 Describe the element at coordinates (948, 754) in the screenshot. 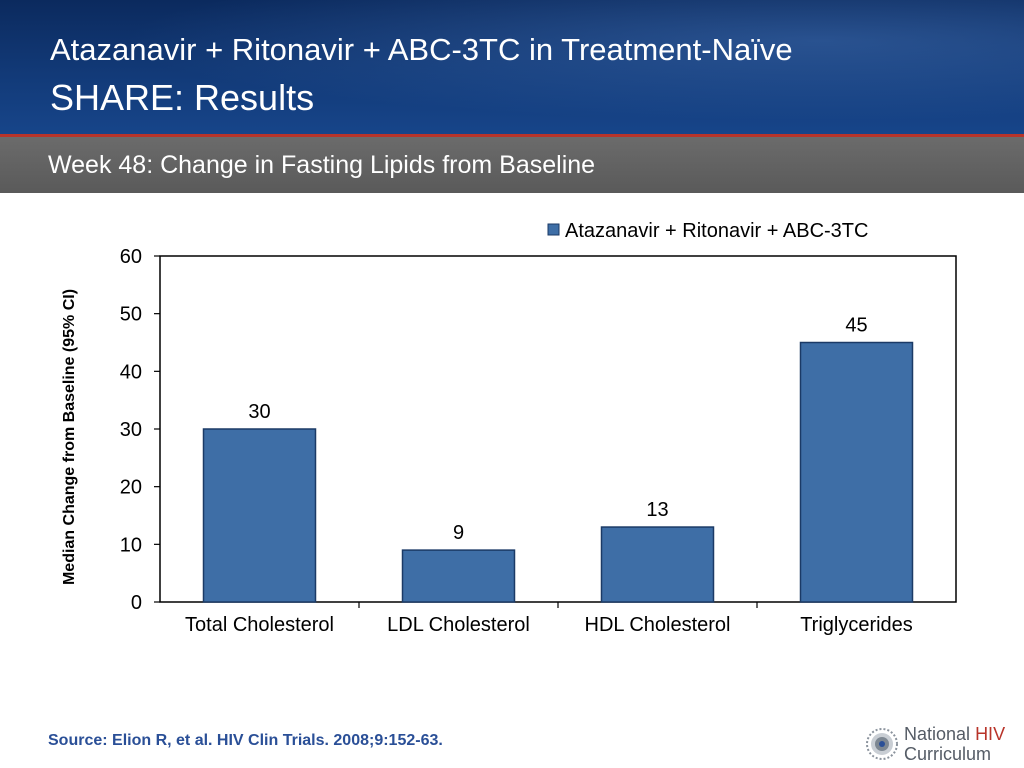

I see `logo-word-curriculum: Curriculum` at that location.